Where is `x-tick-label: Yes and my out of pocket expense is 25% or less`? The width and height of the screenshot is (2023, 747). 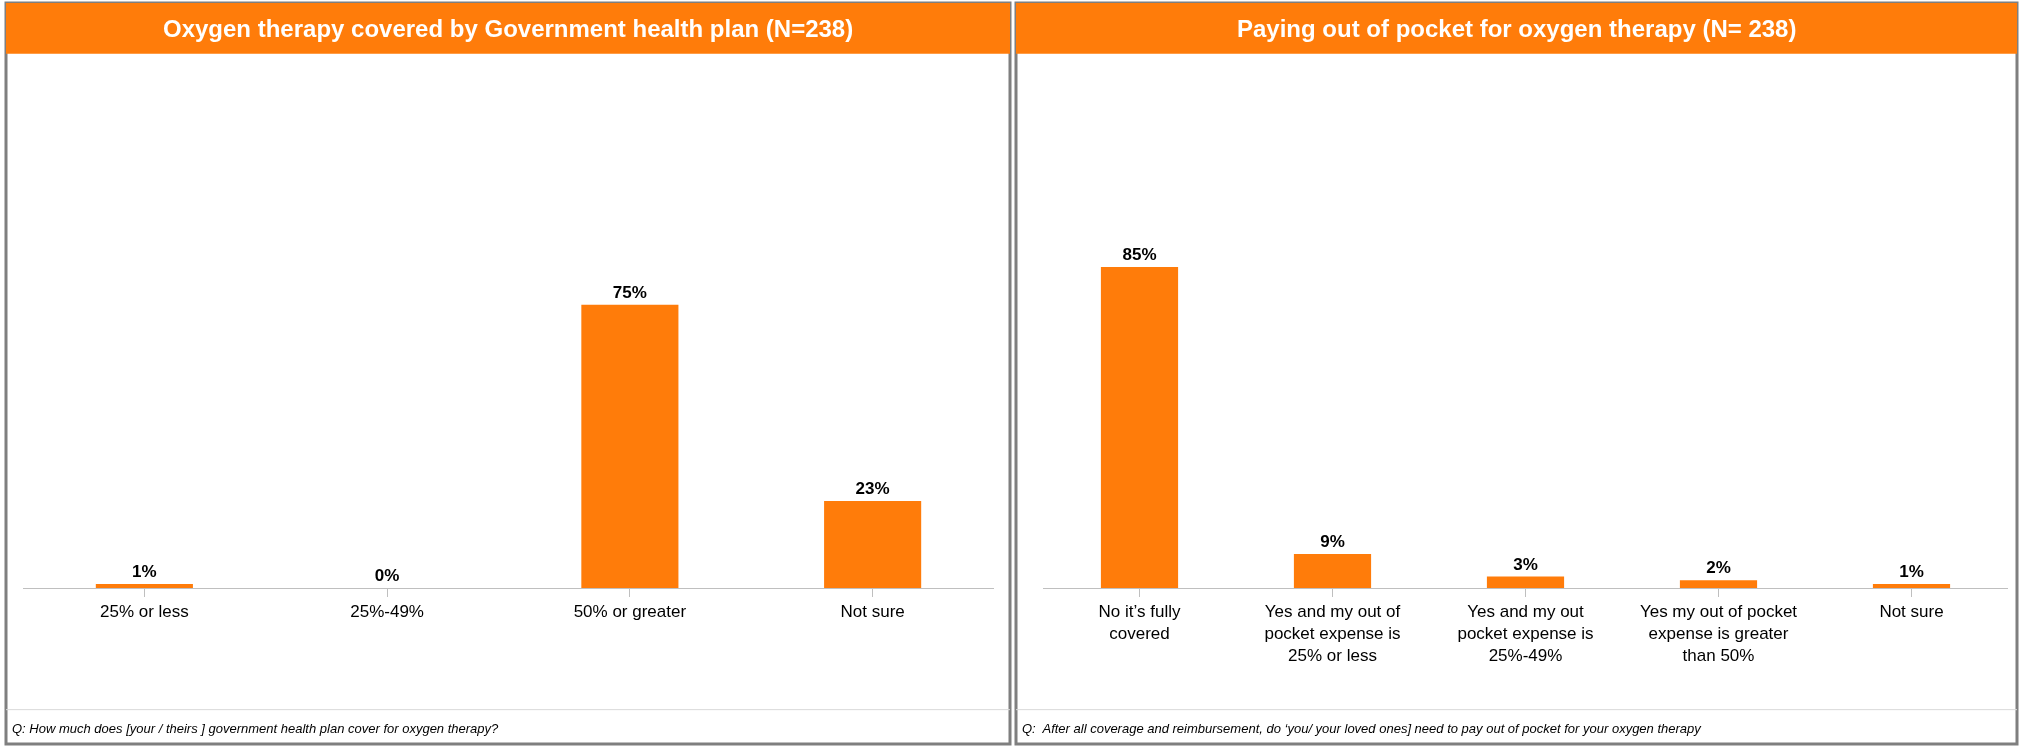 x-tick-label: Yes and my out of pocket expense is 25% or less is located at coordinates (1332, 634).